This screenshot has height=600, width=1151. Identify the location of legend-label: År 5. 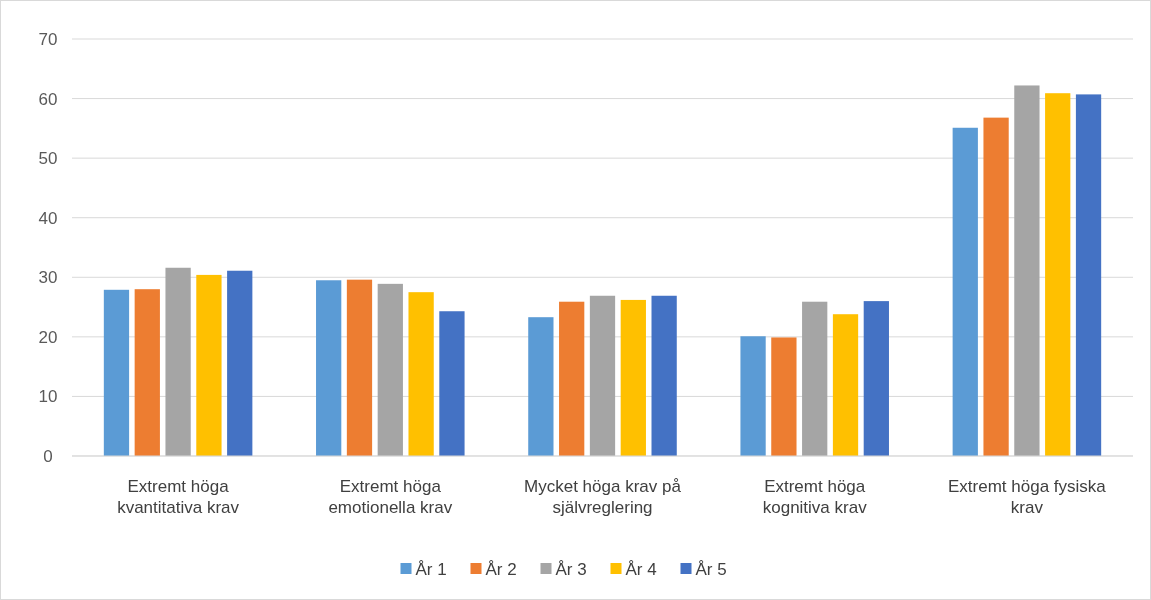
(711, 569).